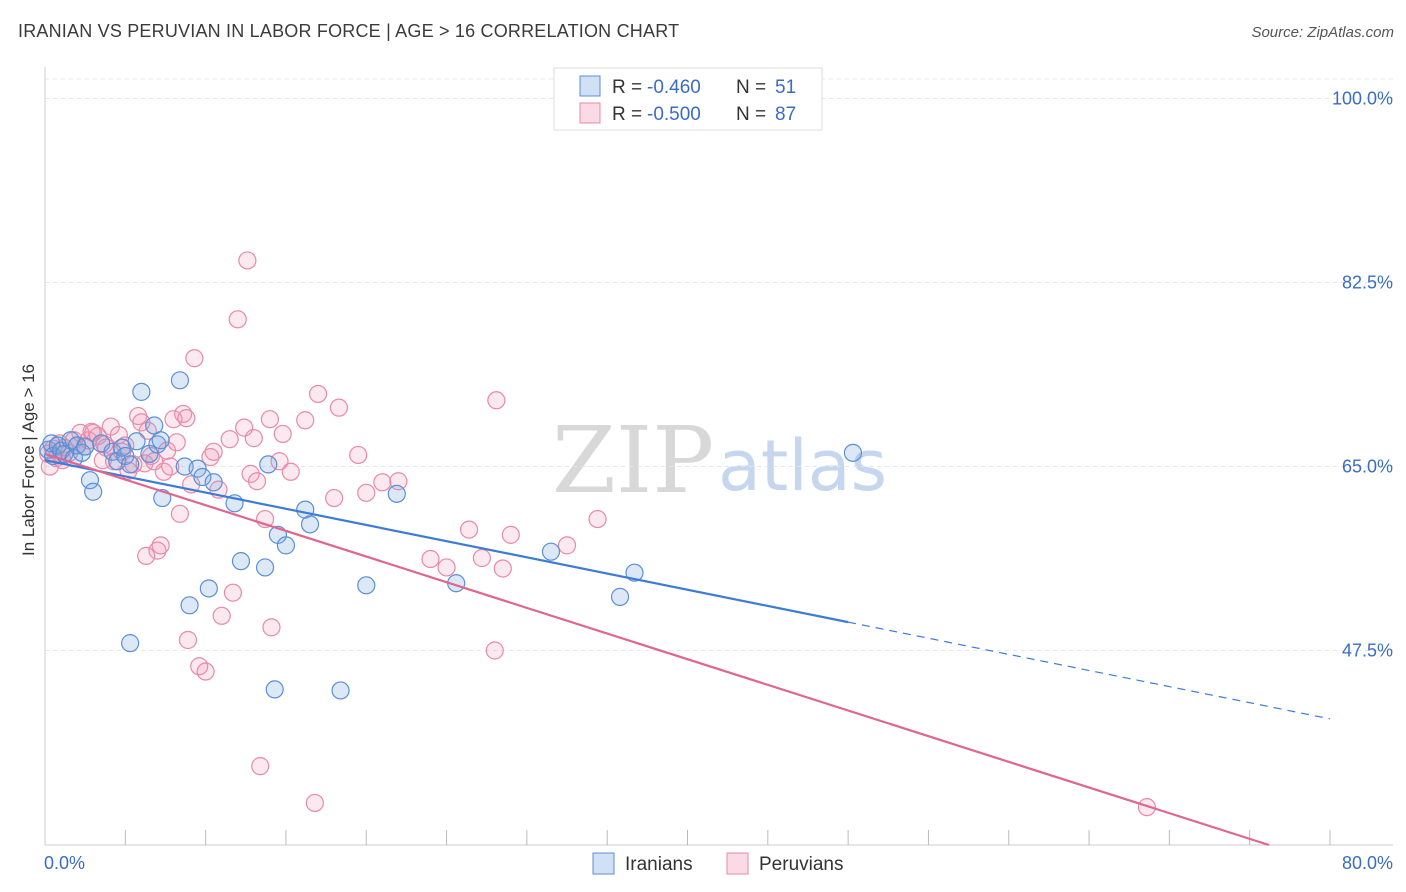 This screenshot has width=1406, height=892. What do you see at coordinates (1367, 863) in the screenshot?
I see `x-tick-label-max: 80.0%` at bounding box center [1367, 863].